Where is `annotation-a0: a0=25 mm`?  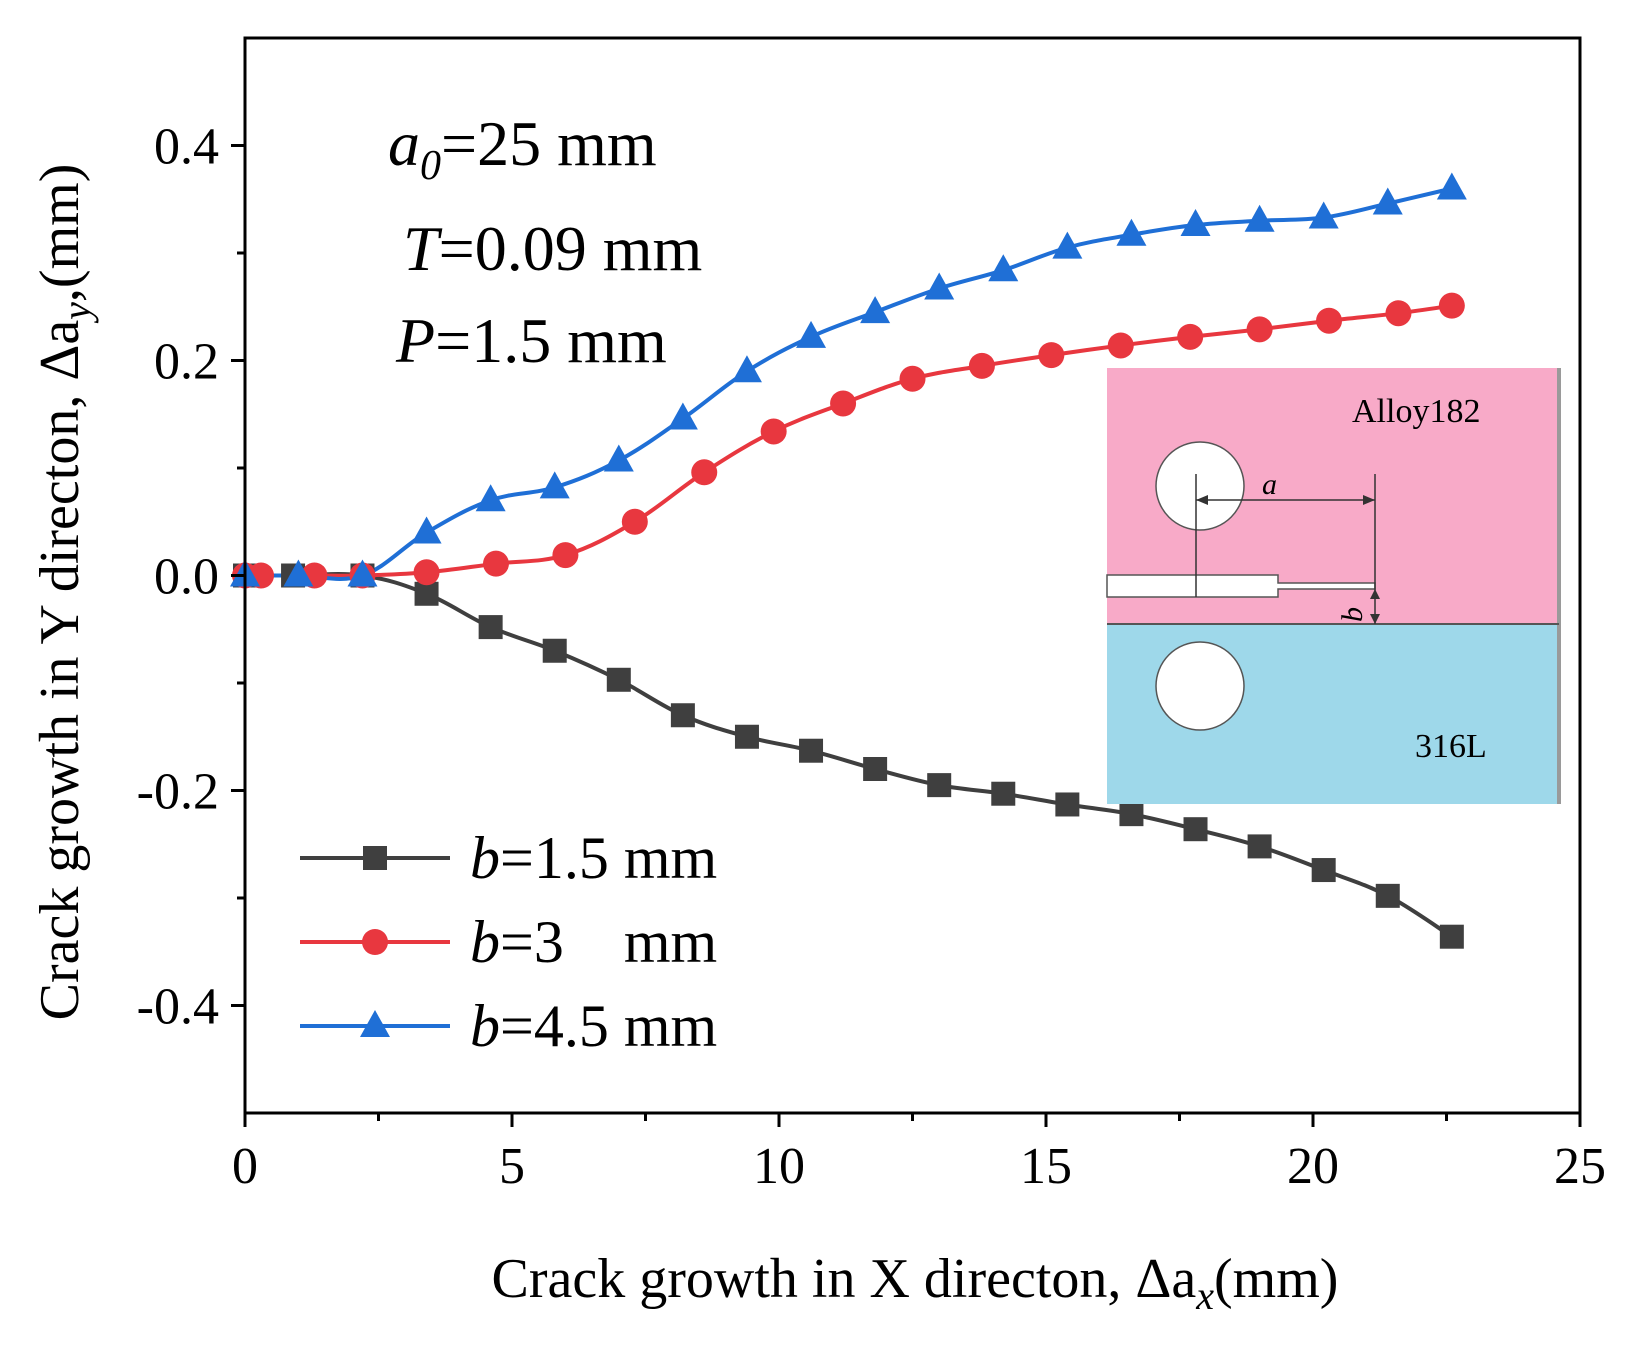 annotation-a0: a0=25 mm is located at coordinates (522, 148).